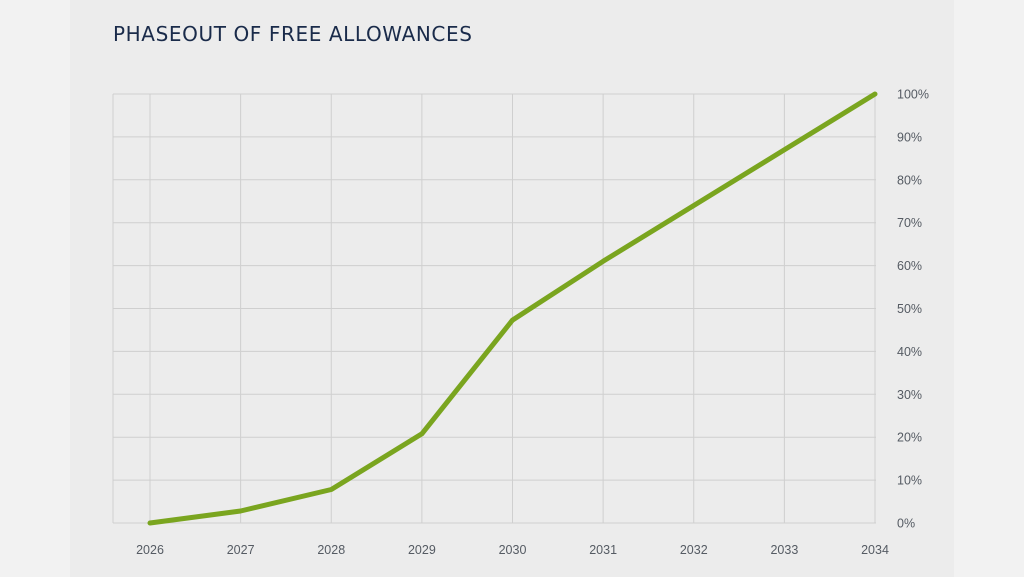  I want to click on y-tick-label: 60%, so click(909, 266).